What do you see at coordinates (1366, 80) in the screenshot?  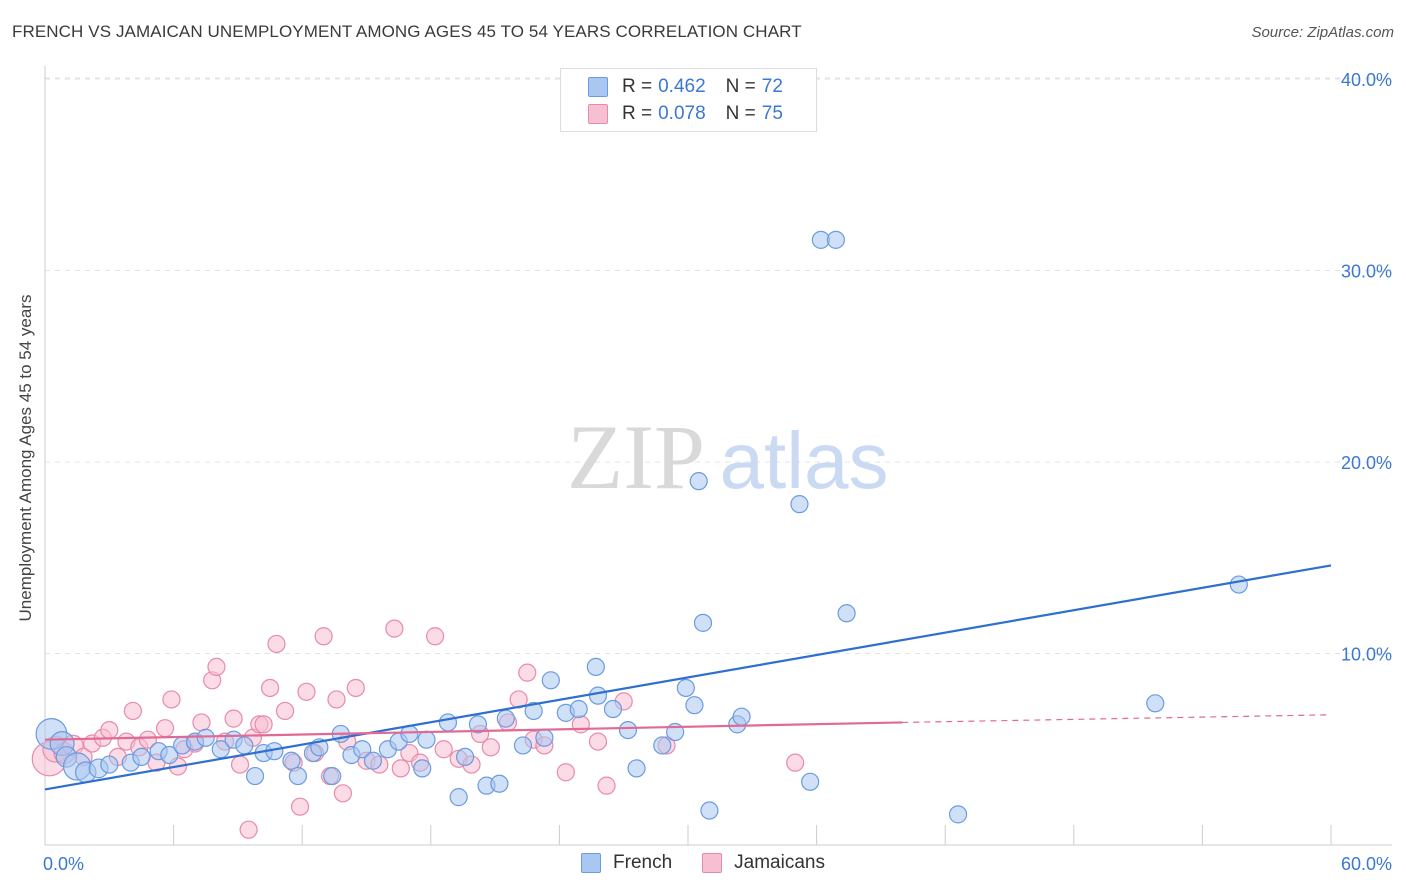 I see `y-tick-label: 40.0%` at bounding box center [1366, 80].